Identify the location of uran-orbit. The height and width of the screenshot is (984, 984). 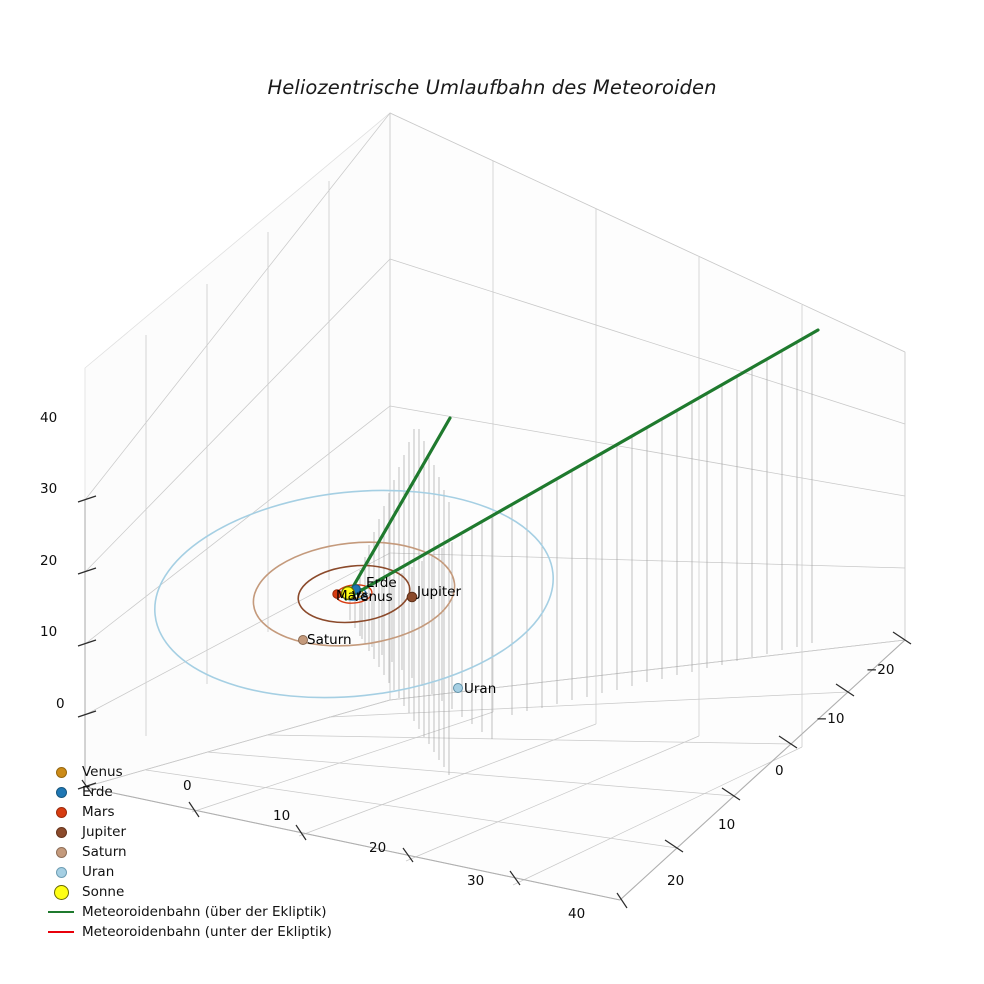
(354, 594).